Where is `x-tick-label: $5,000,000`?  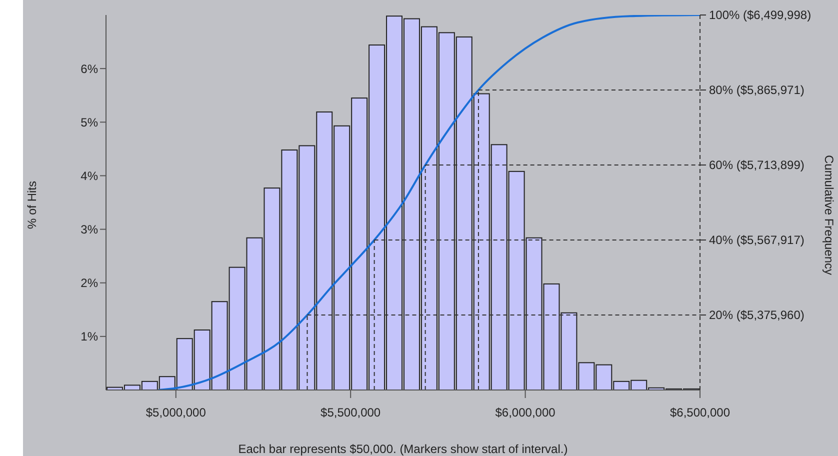 x-tick-label: $5,000,000 is located at coordinates (176, 413).